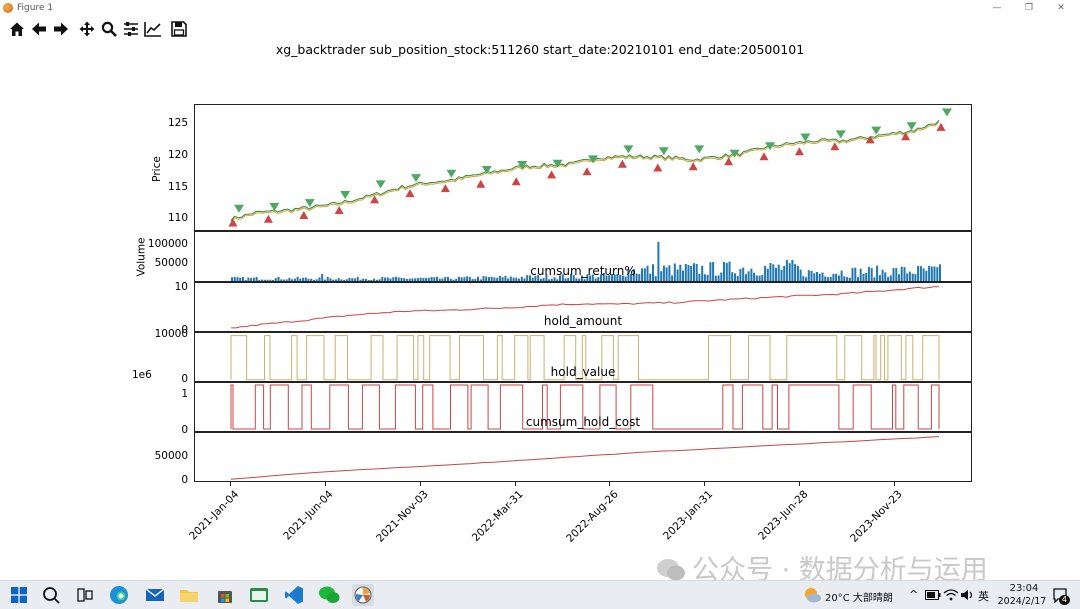 The height and width of the screenshot is (609, 1080). I want to click on hold-value-axes, so click(583, 407).